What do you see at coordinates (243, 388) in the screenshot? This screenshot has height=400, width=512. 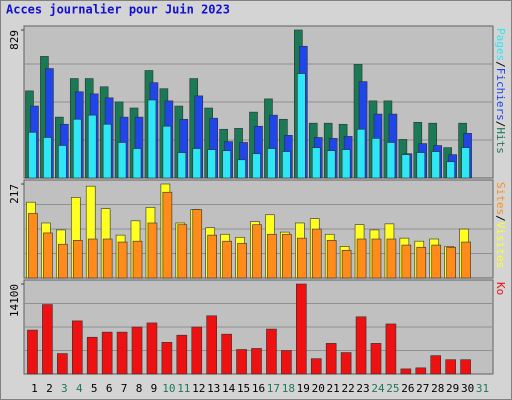 I see `x-tick-label: 15` at bounding box center [243, 388].